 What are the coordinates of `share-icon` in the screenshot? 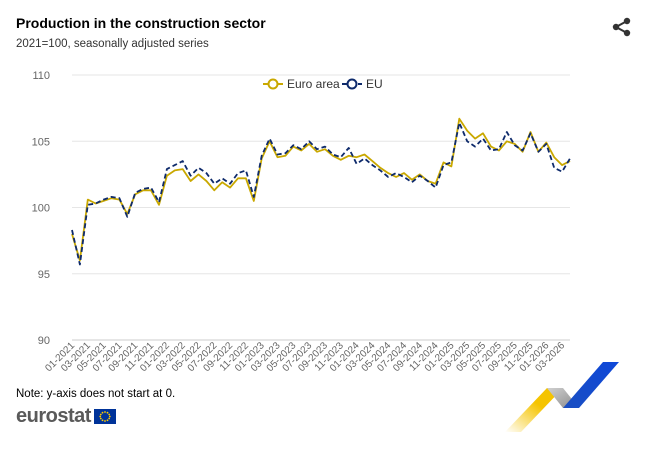 It's located at (622, 27).